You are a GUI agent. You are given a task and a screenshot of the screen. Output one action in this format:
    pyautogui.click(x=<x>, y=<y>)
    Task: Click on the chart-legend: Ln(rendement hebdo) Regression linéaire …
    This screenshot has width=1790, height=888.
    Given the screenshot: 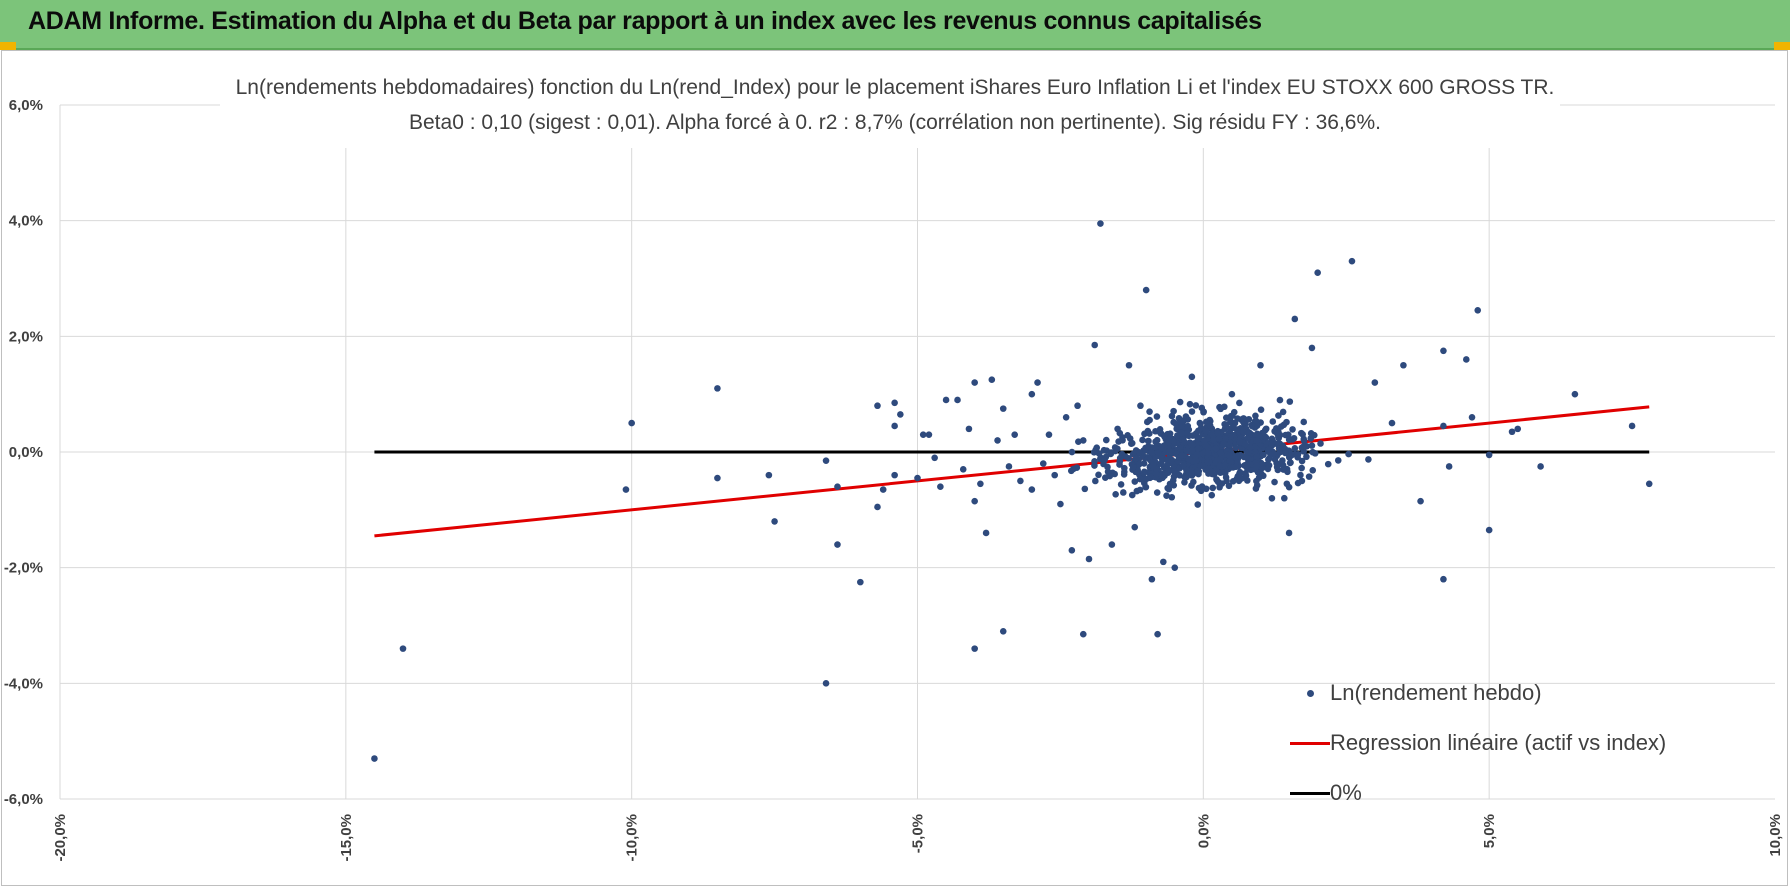 What is the action you would take?
    pyautogui.click(x=1490, y=743)
    